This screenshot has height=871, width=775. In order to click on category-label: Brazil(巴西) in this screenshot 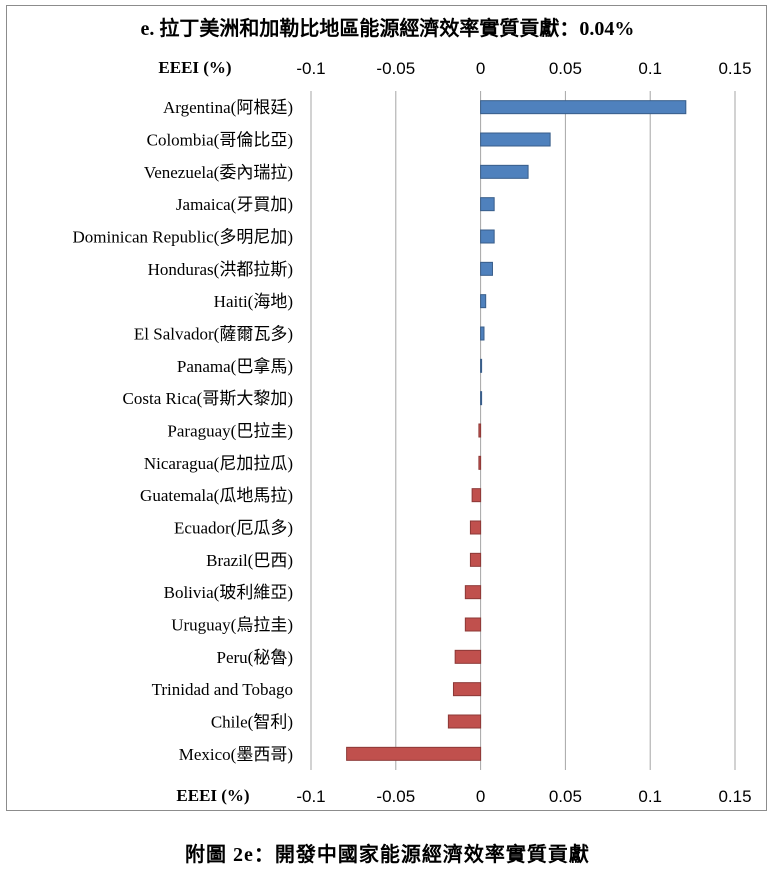, I will do `click(249, 560)`.